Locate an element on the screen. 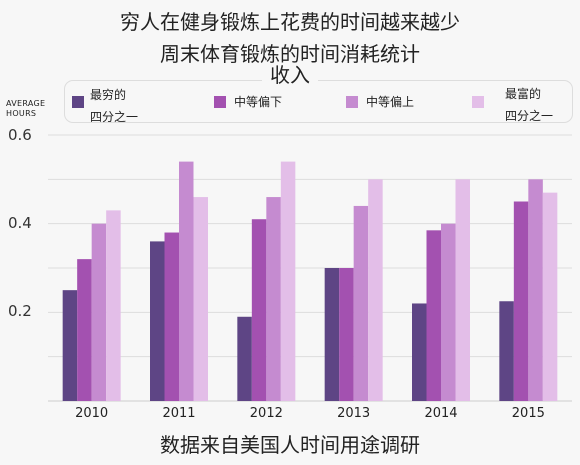  legend-label-richest-line1: 最富的 is located at coordinates (523, 94).